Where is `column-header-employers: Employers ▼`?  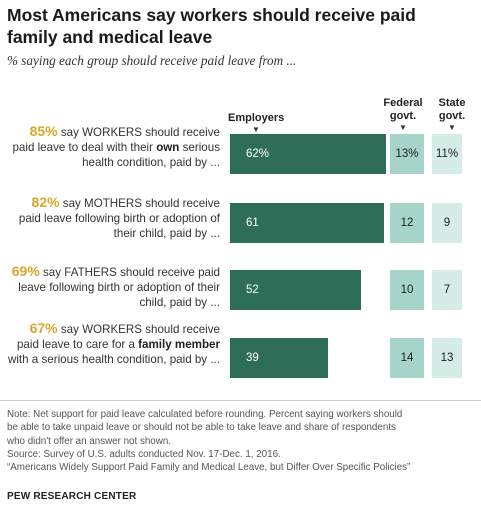 column-header-employers: Employers ▼ is located at coordinates (263, 123).